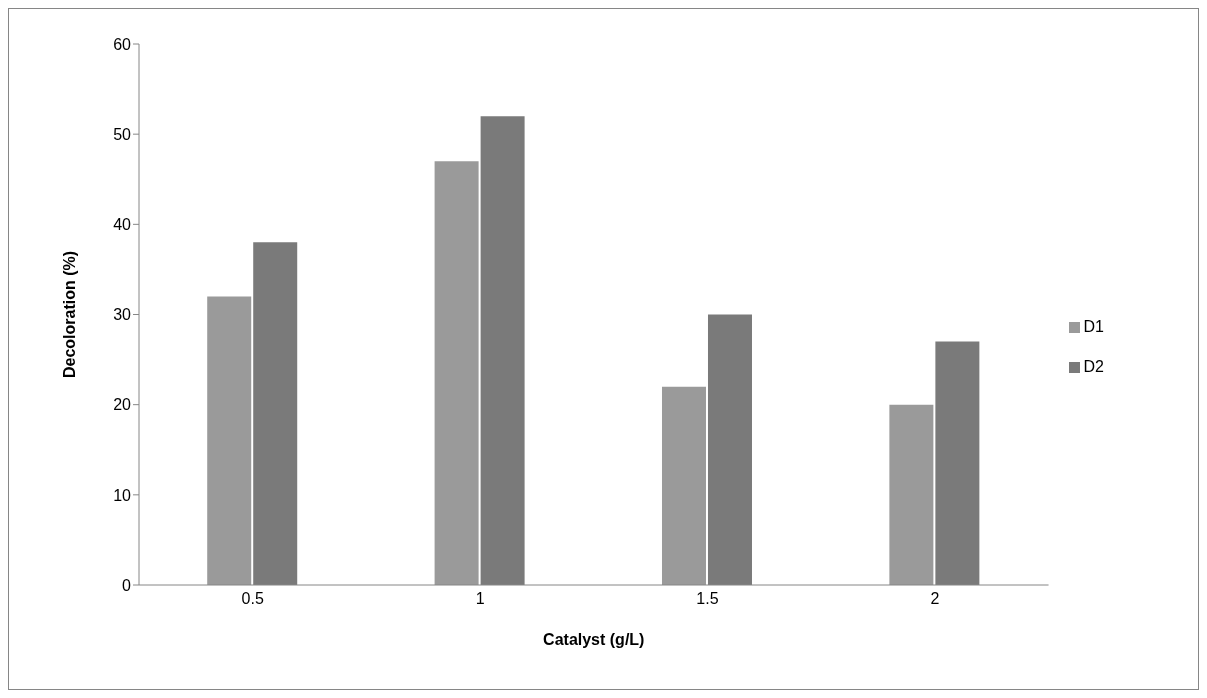  What do you see at coordinates (122, 405) in the screenshot?
I see `y-tick-label: 20` at bounding box center [122, 405].